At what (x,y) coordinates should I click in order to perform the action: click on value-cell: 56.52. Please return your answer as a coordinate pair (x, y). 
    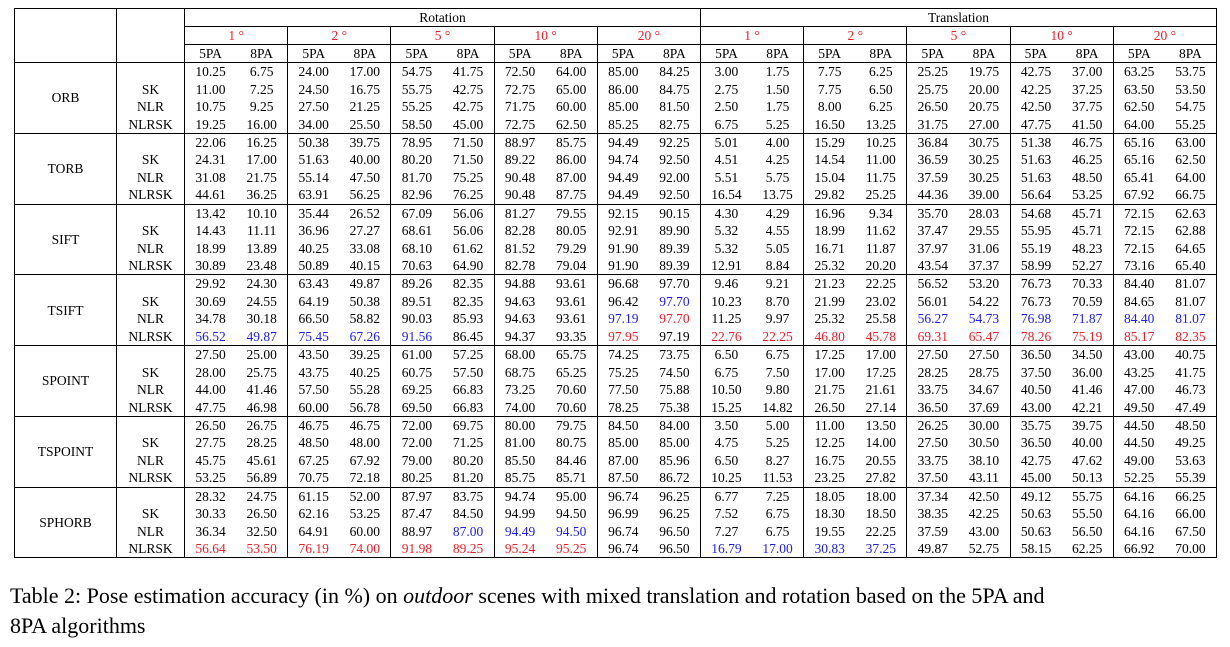
    Looking at the image, I should click on (210, 336).